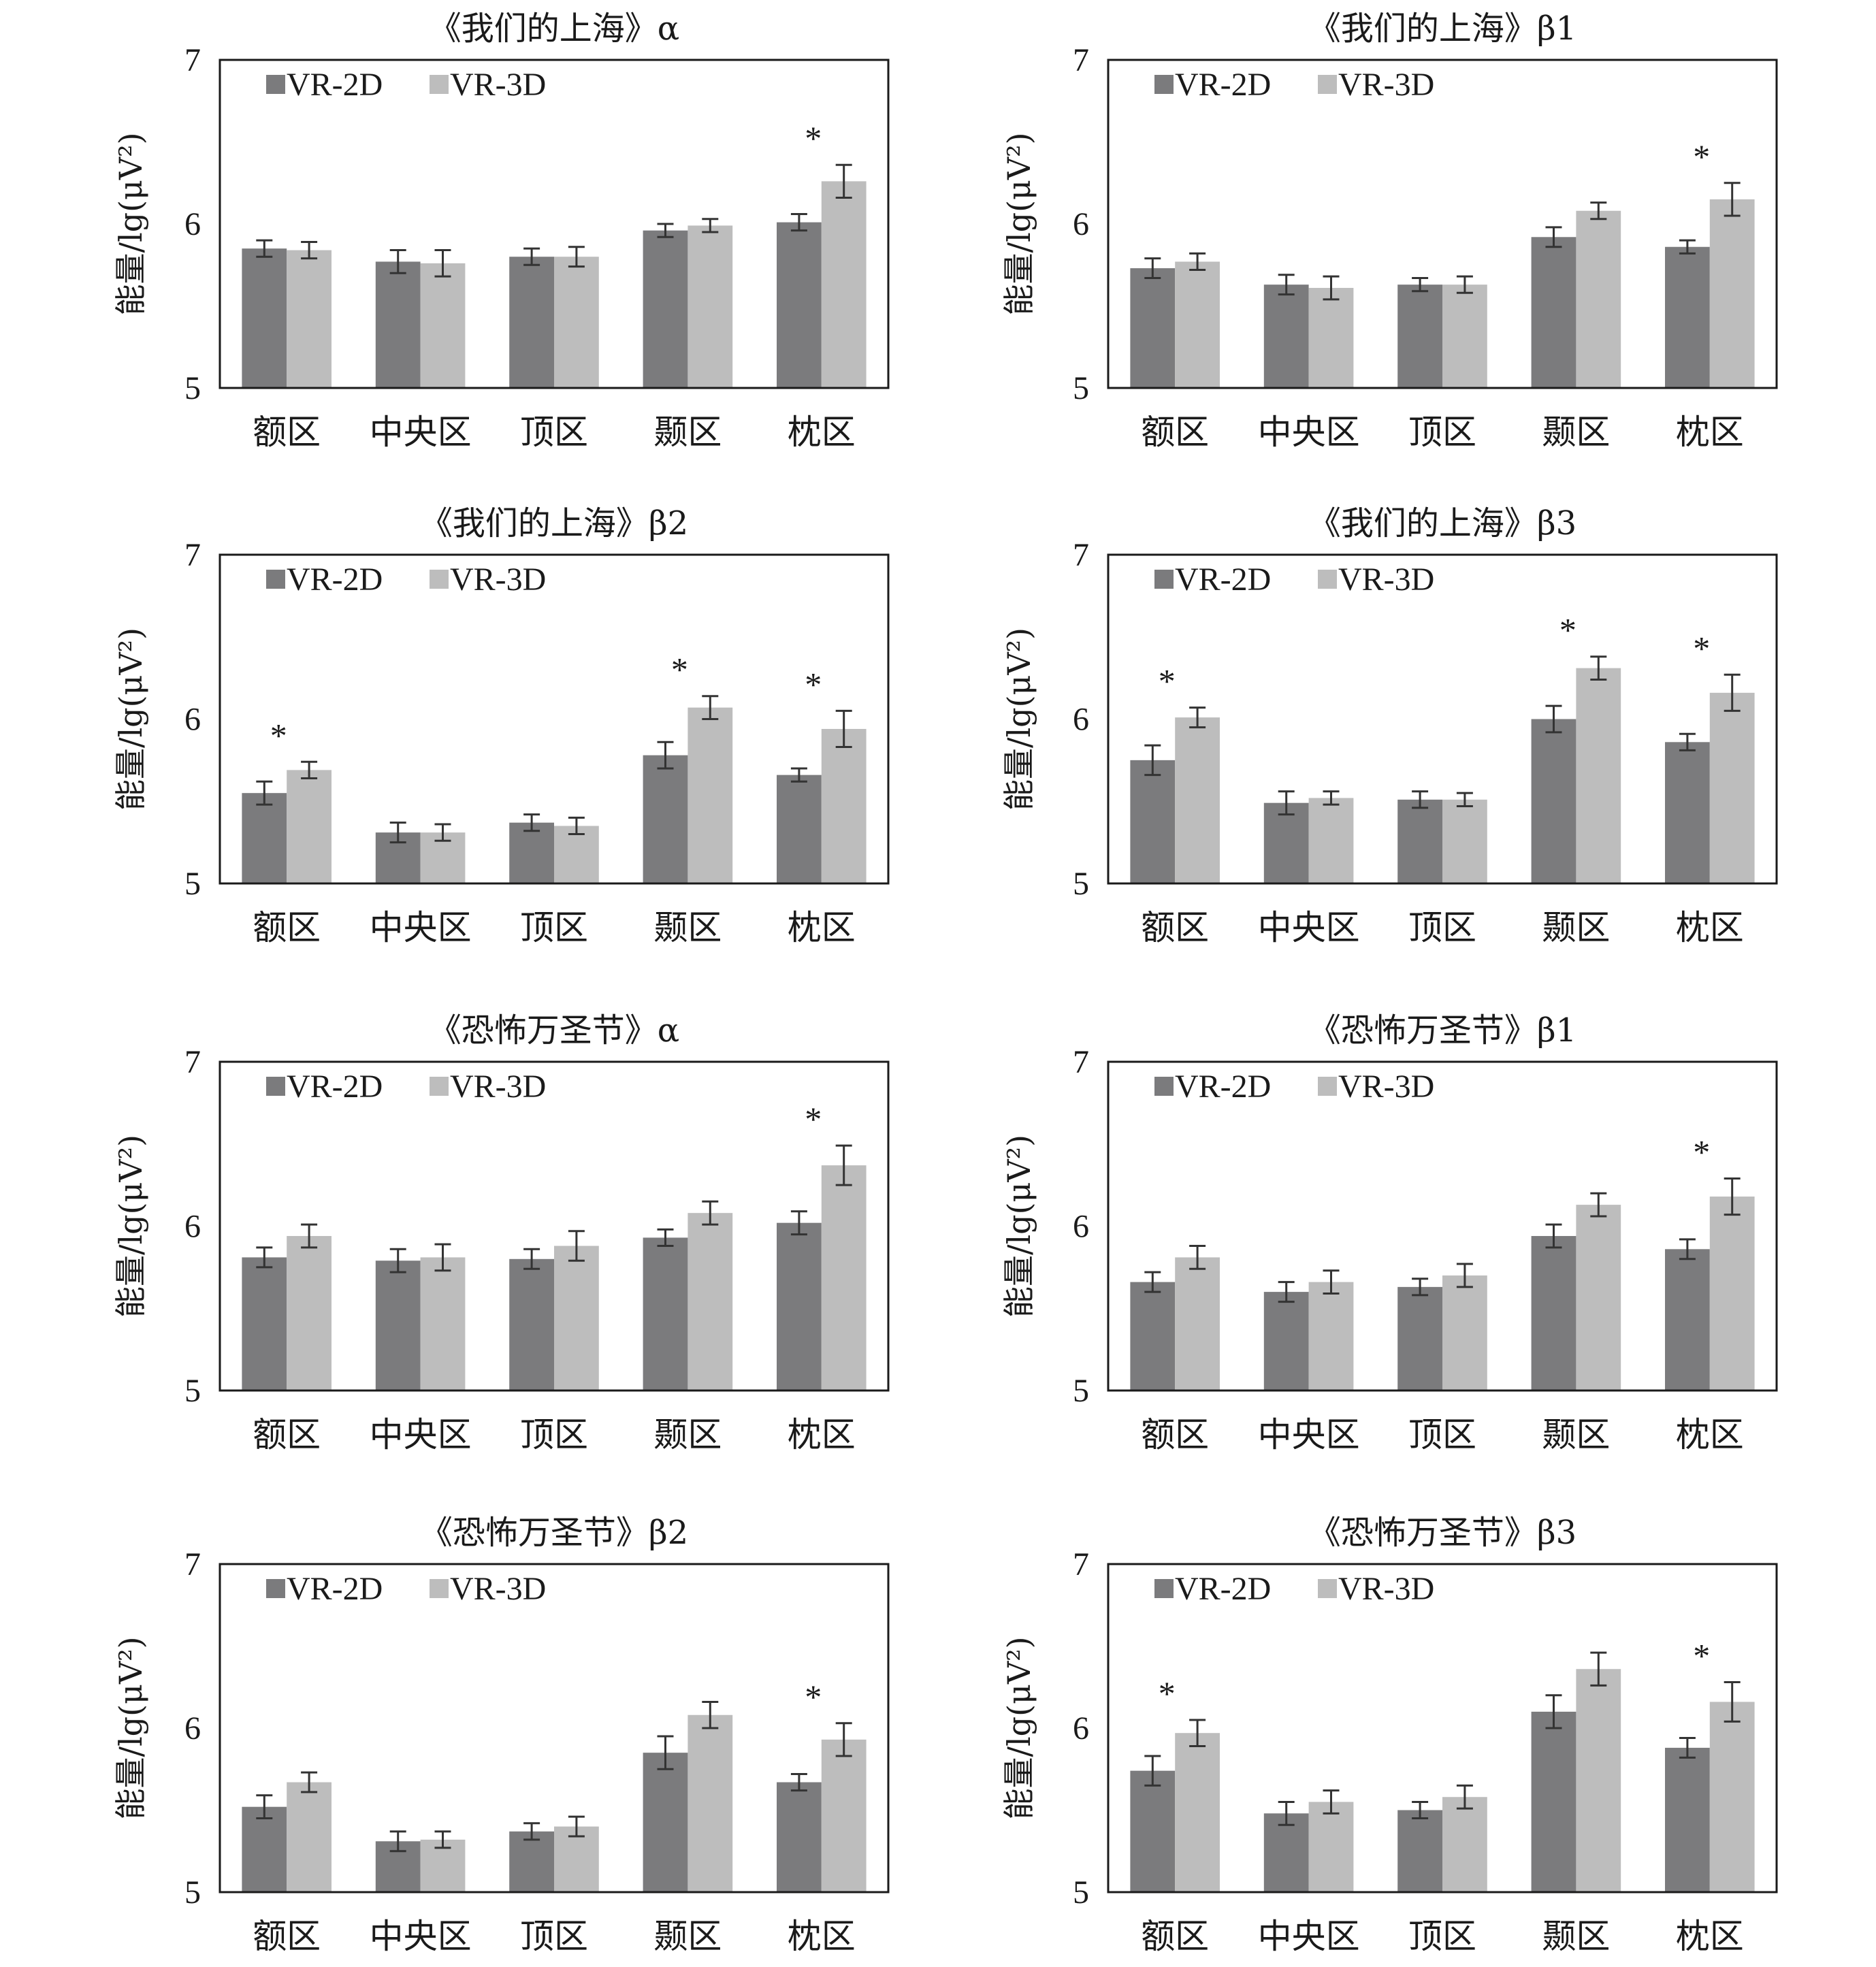 The height and width of the screenshot is (1967, 1876). I want to click on y-axis-label: 能量/lg(μV²), so click(130, 719).